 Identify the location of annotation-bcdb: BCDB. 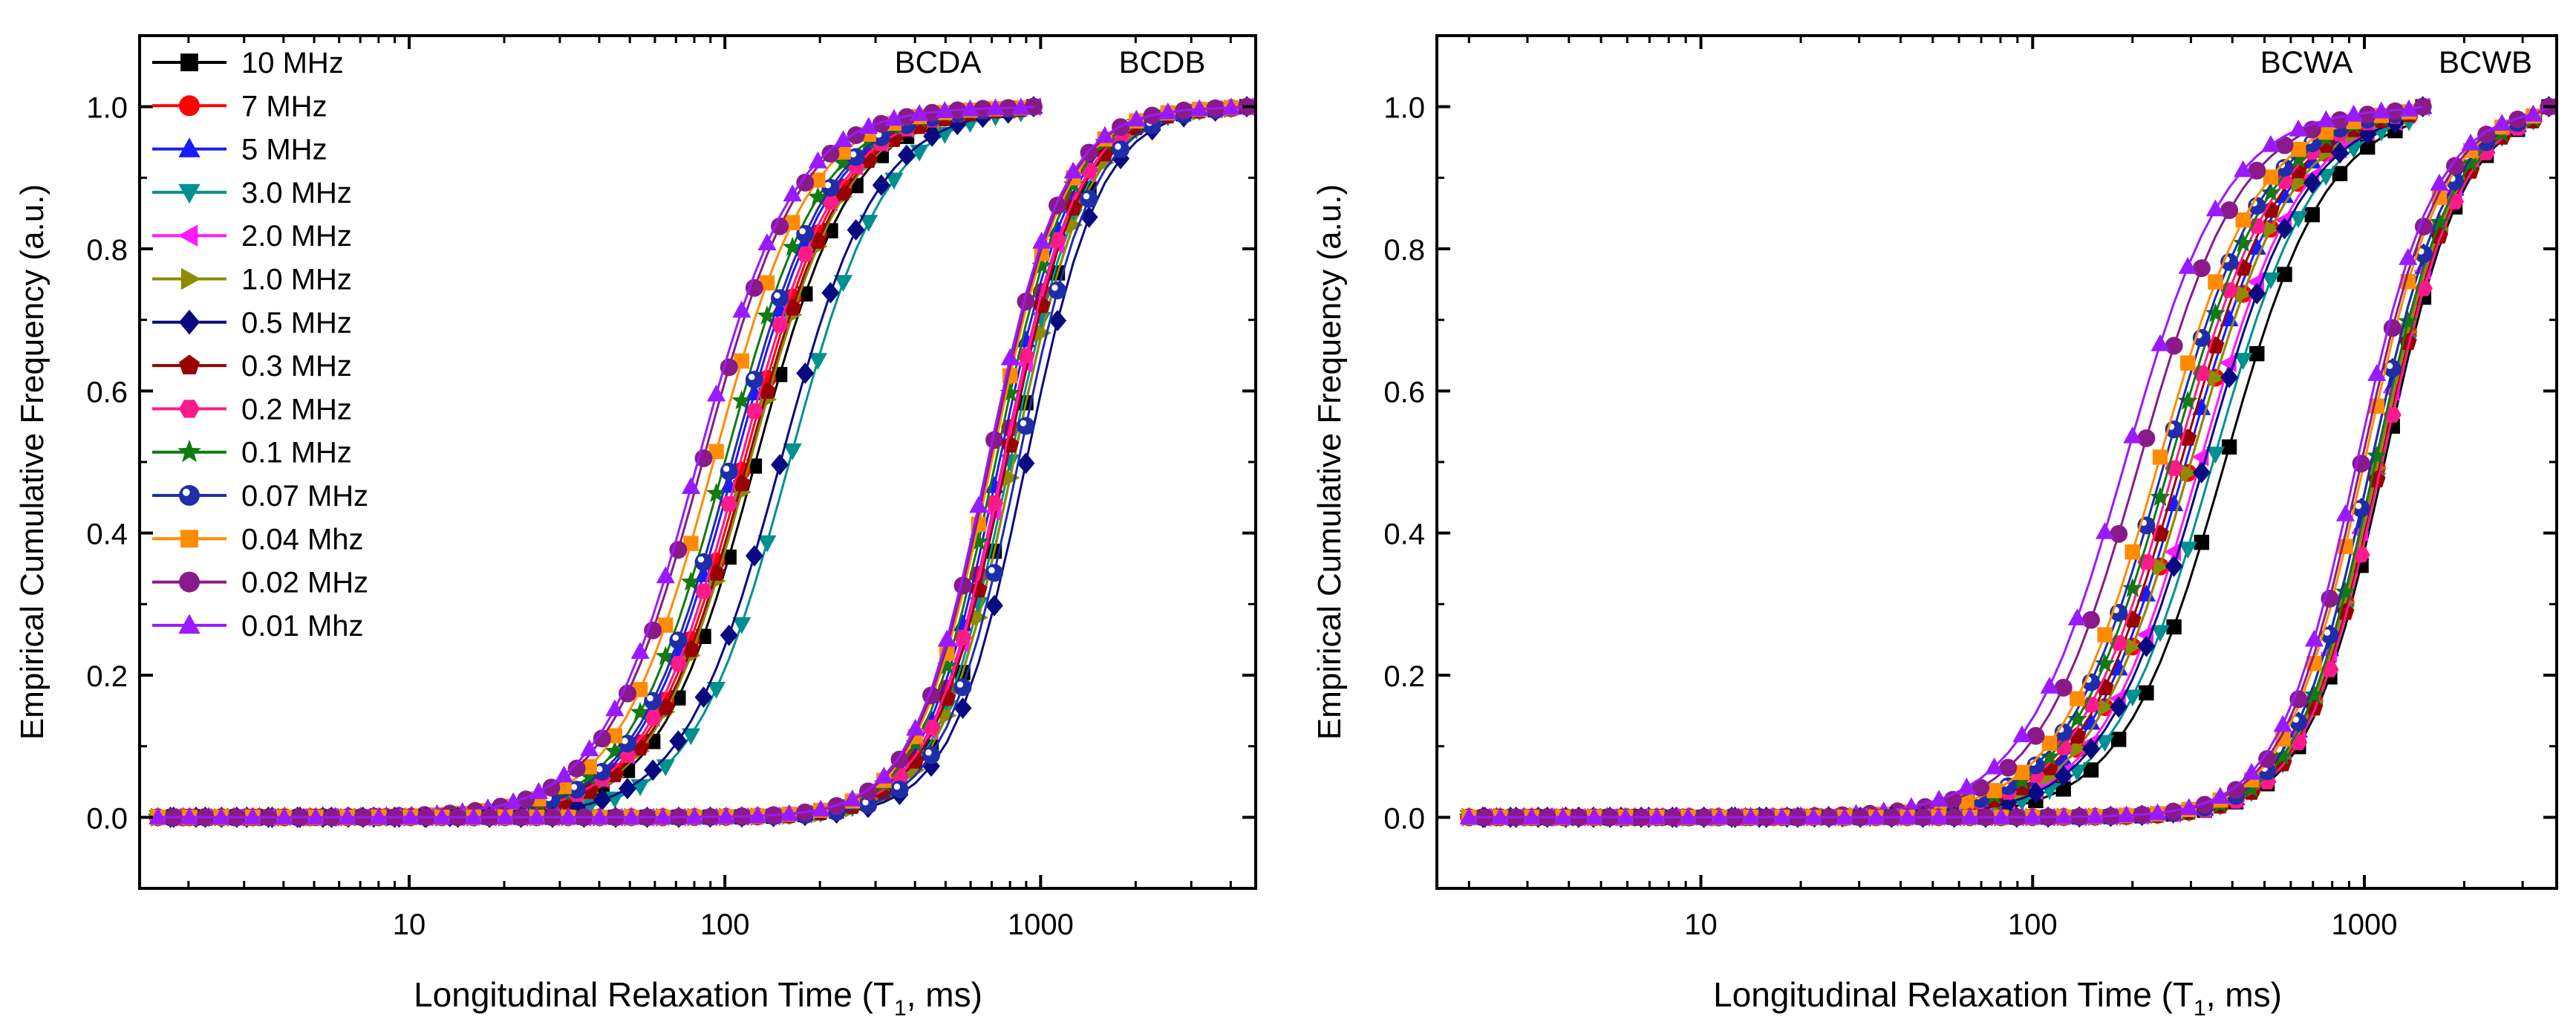
(1162, 62).